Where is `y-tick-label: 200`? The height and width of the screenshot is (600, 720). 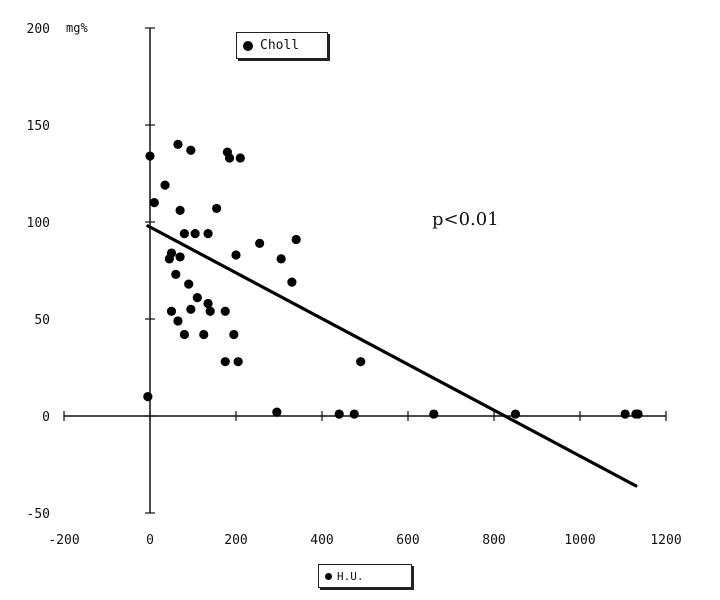 y-tick-label: 200 is located at coordinates (38, 29).